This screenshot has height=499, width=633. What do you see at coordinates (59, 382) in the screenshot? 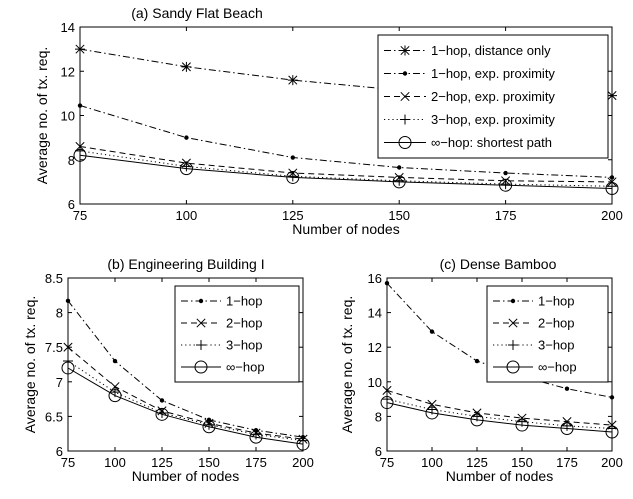
I see `y-tick-label: 7` at bounding box center [59, 382].